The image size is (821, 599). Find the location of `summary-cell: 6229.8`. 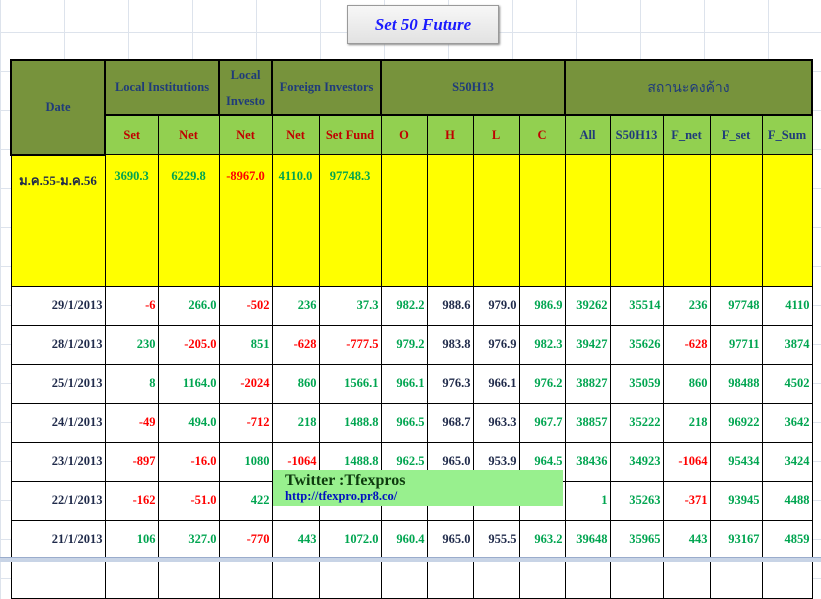

summary-cell: 6229.8 is located at coordinates (188, 220).